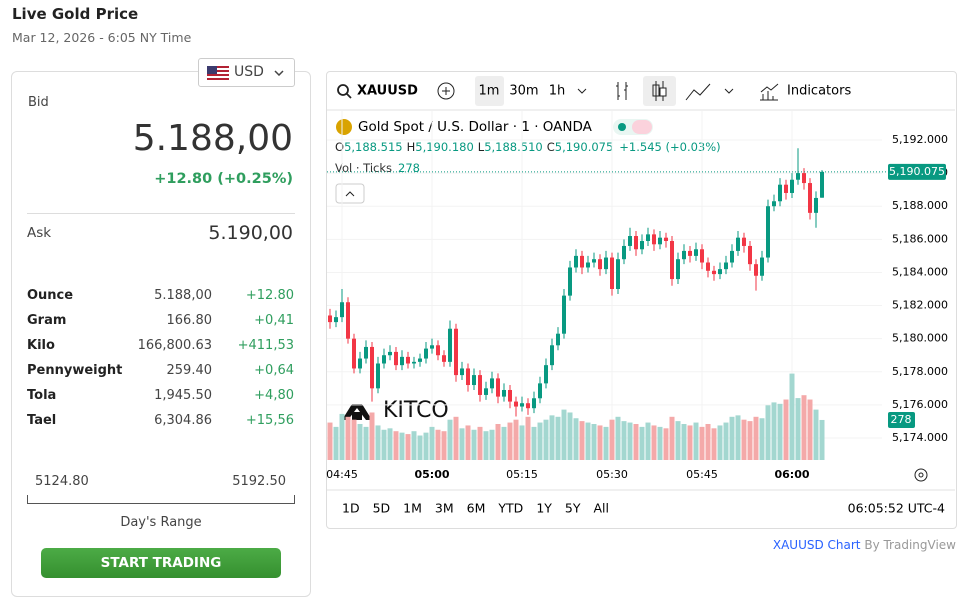 The height and width of the screenshot is (598, 966). What do you see at coordinates (75, 14) in the screenshot?
I see `page-title: Live Gold Price` at bounding box center [75, 14].